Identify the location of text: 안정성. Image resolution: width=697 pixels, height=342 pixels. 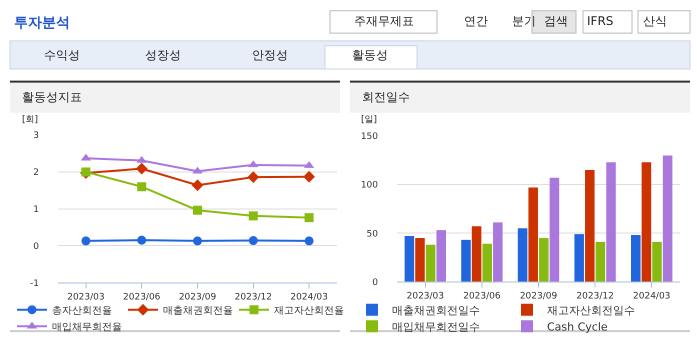
(270, 55).